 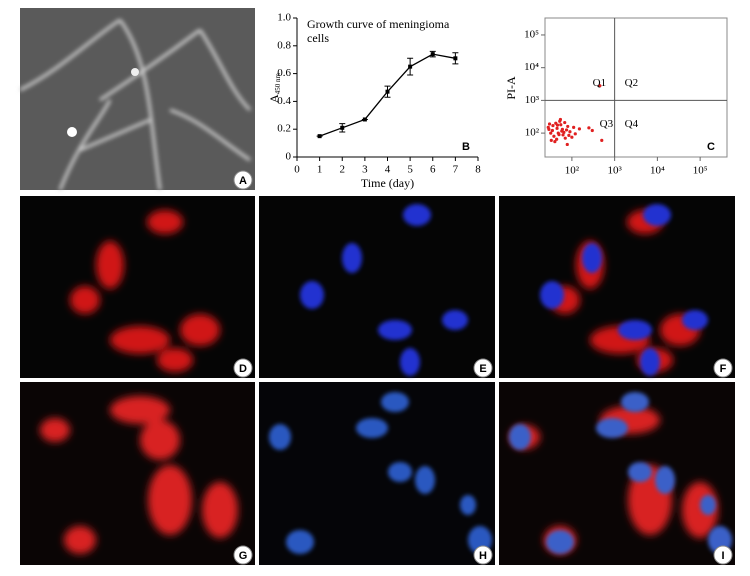 I want to click on y-axis-label-sub: 450 nm, so click(x=278, y=84).